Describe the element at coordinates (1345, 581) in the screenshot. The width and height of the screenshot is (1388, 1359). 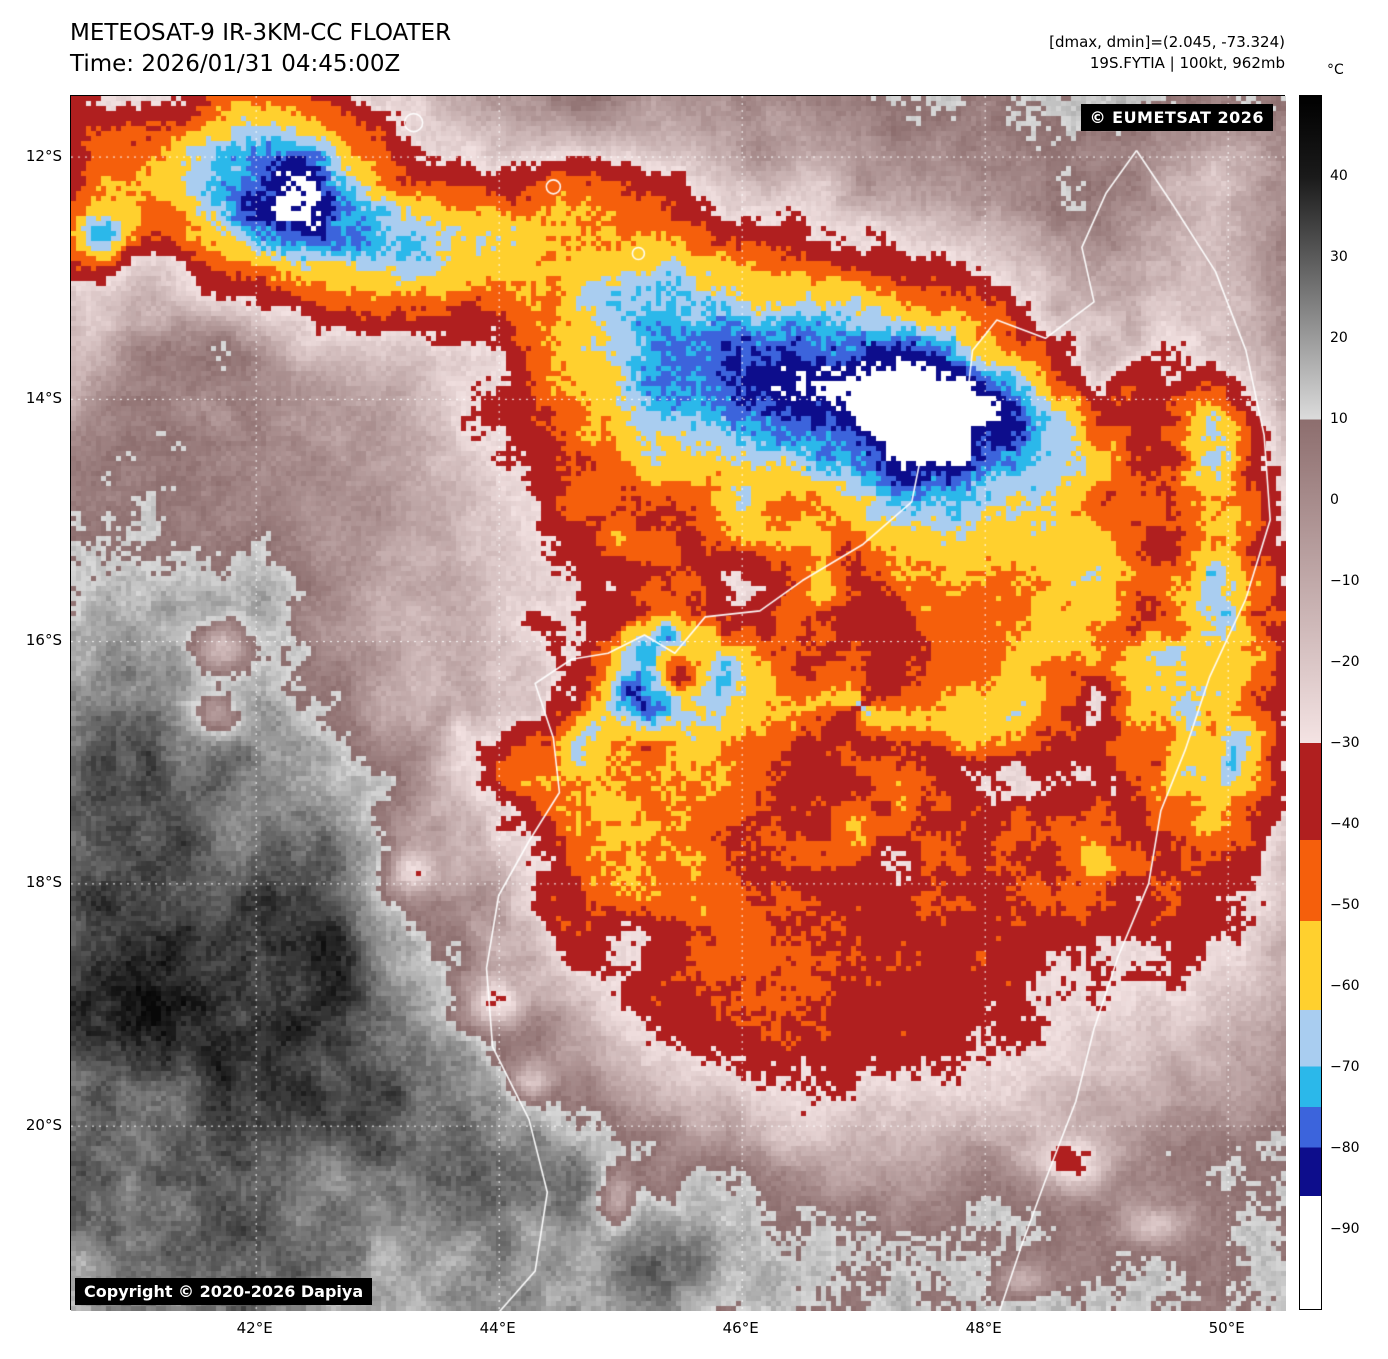
I see `colorbar-tick-label: −10` at that location.